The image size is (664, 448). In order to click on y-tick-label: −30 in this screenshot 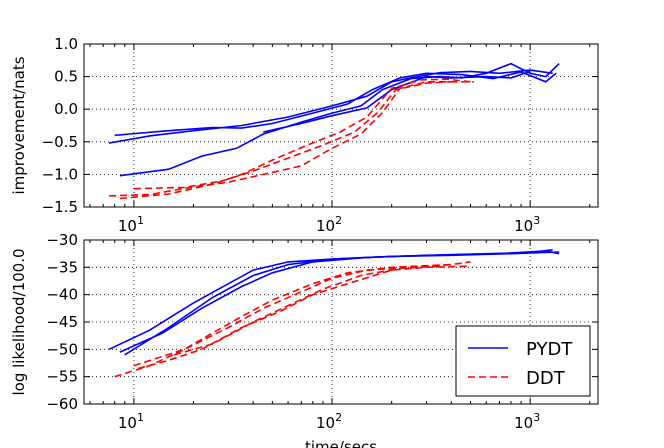, I will do `click(62, 240)`.